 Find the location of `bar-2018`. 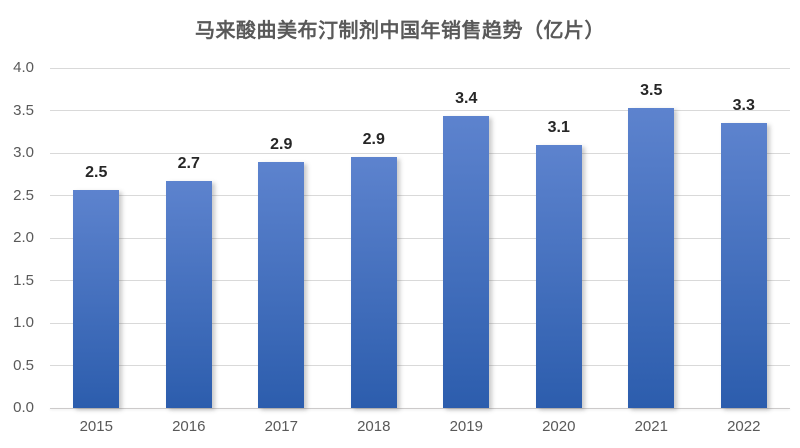

bar-2018 is located at coordinates (373, 282).